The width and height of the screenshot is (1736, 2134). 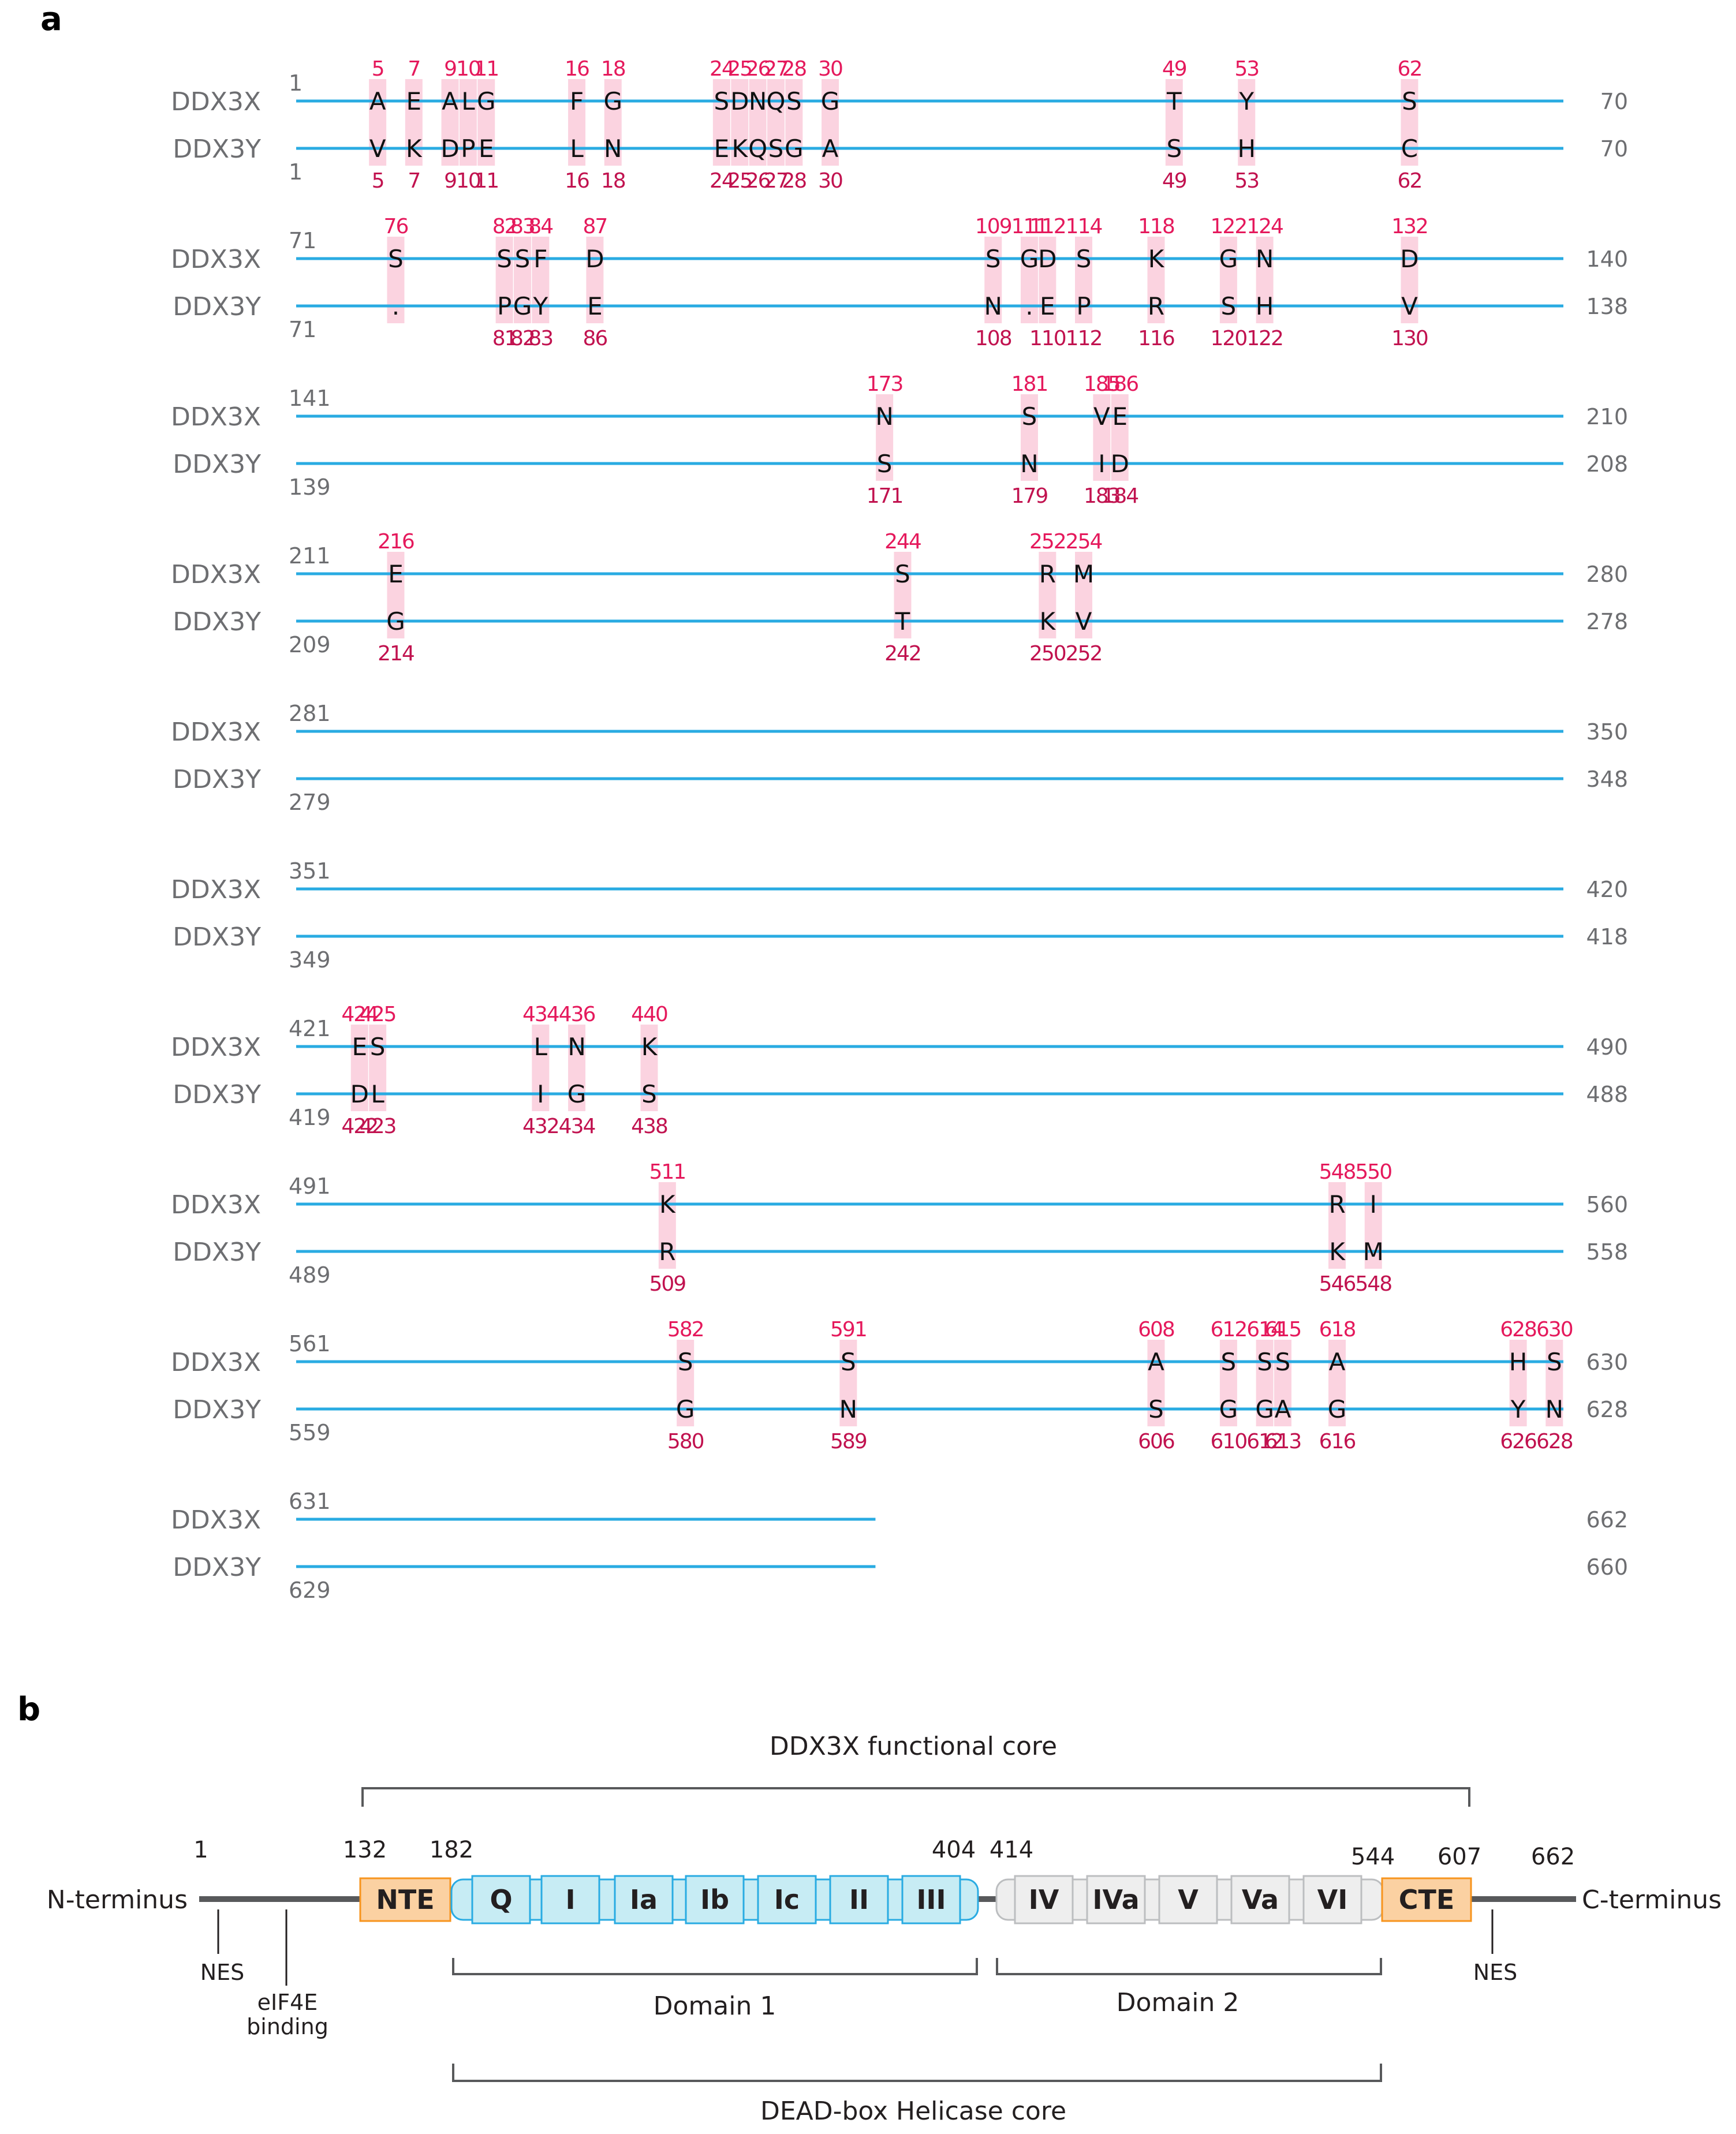 I want to click on ddx3y-position-number: 18, so click(x=613, y=181).